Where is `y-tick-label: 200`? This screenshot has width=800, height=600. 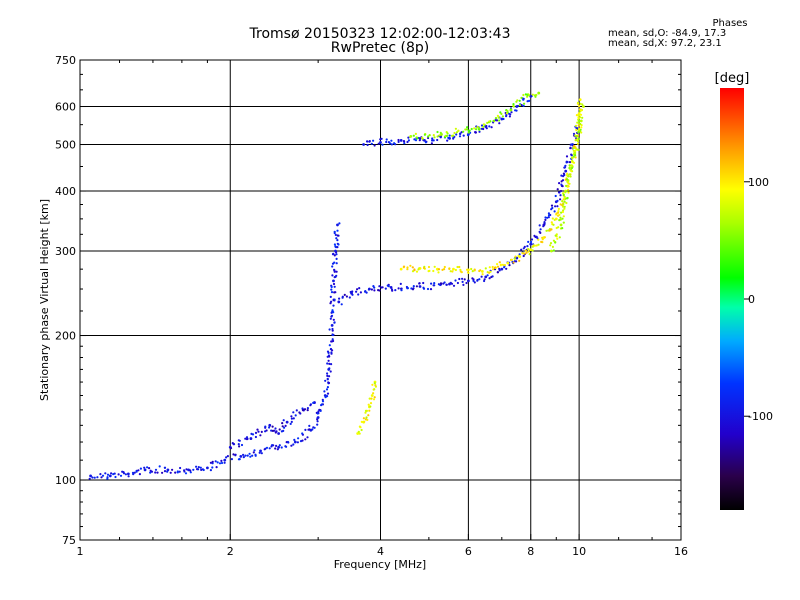
y-tick-label: 200 is located at coordinates (65, 336).